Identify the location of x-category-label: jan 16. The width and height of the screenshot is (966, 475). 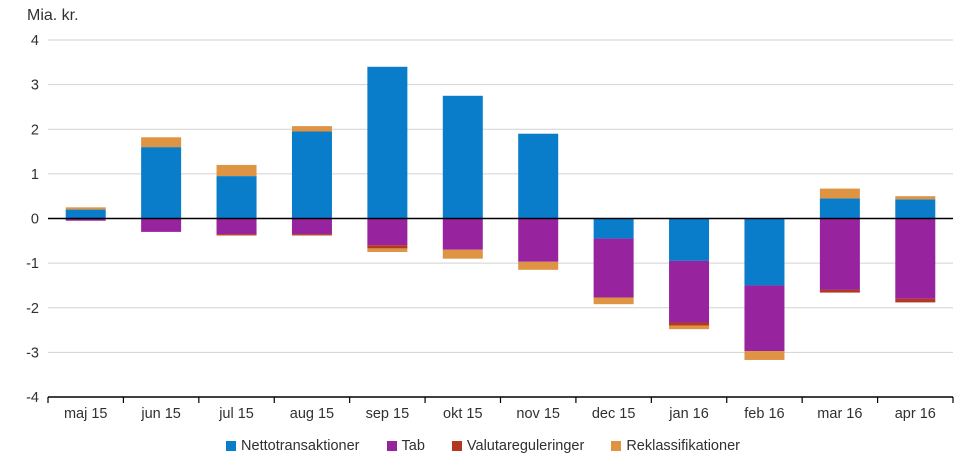
(688, 414).